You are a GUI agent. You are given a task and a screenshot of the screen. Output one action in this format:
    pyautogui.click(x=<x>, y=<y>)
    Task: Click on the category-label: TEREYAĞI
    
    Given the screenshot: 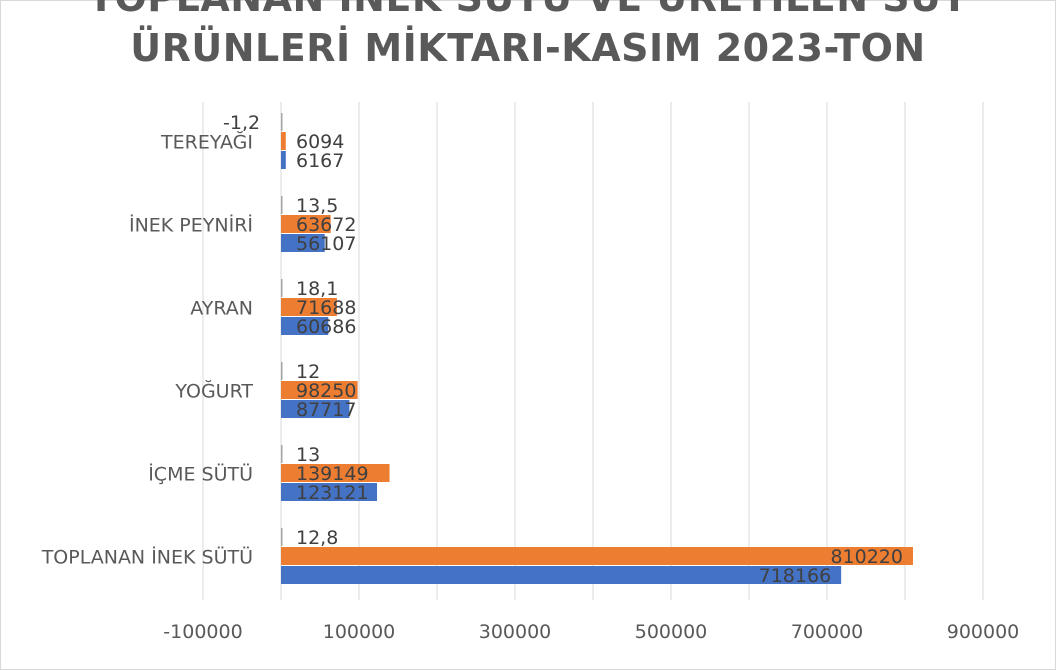 What is the action you would take?
    pyautogui.click(x=206, y=142)
    